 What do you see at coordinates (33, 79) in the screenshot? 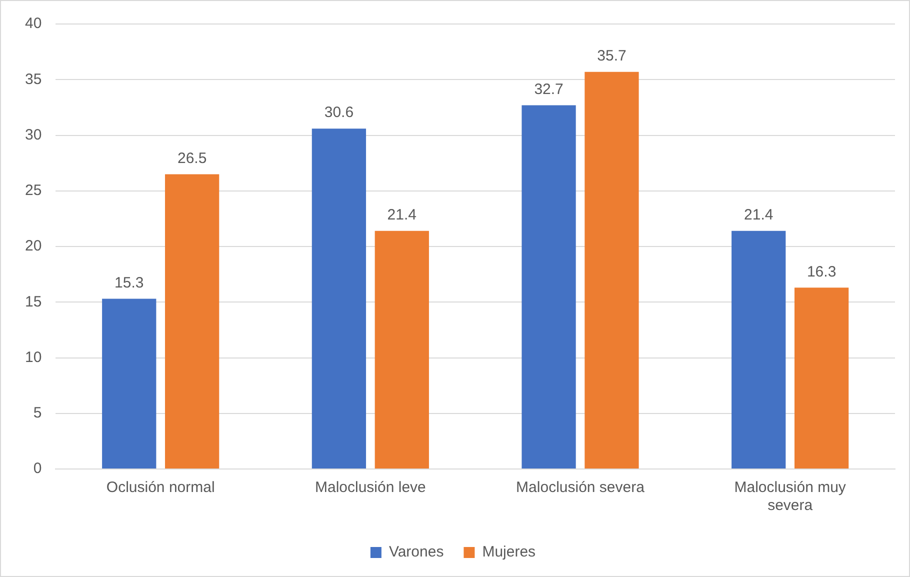
I see `y-tick-label: 35` at bounding box center [33, 79].